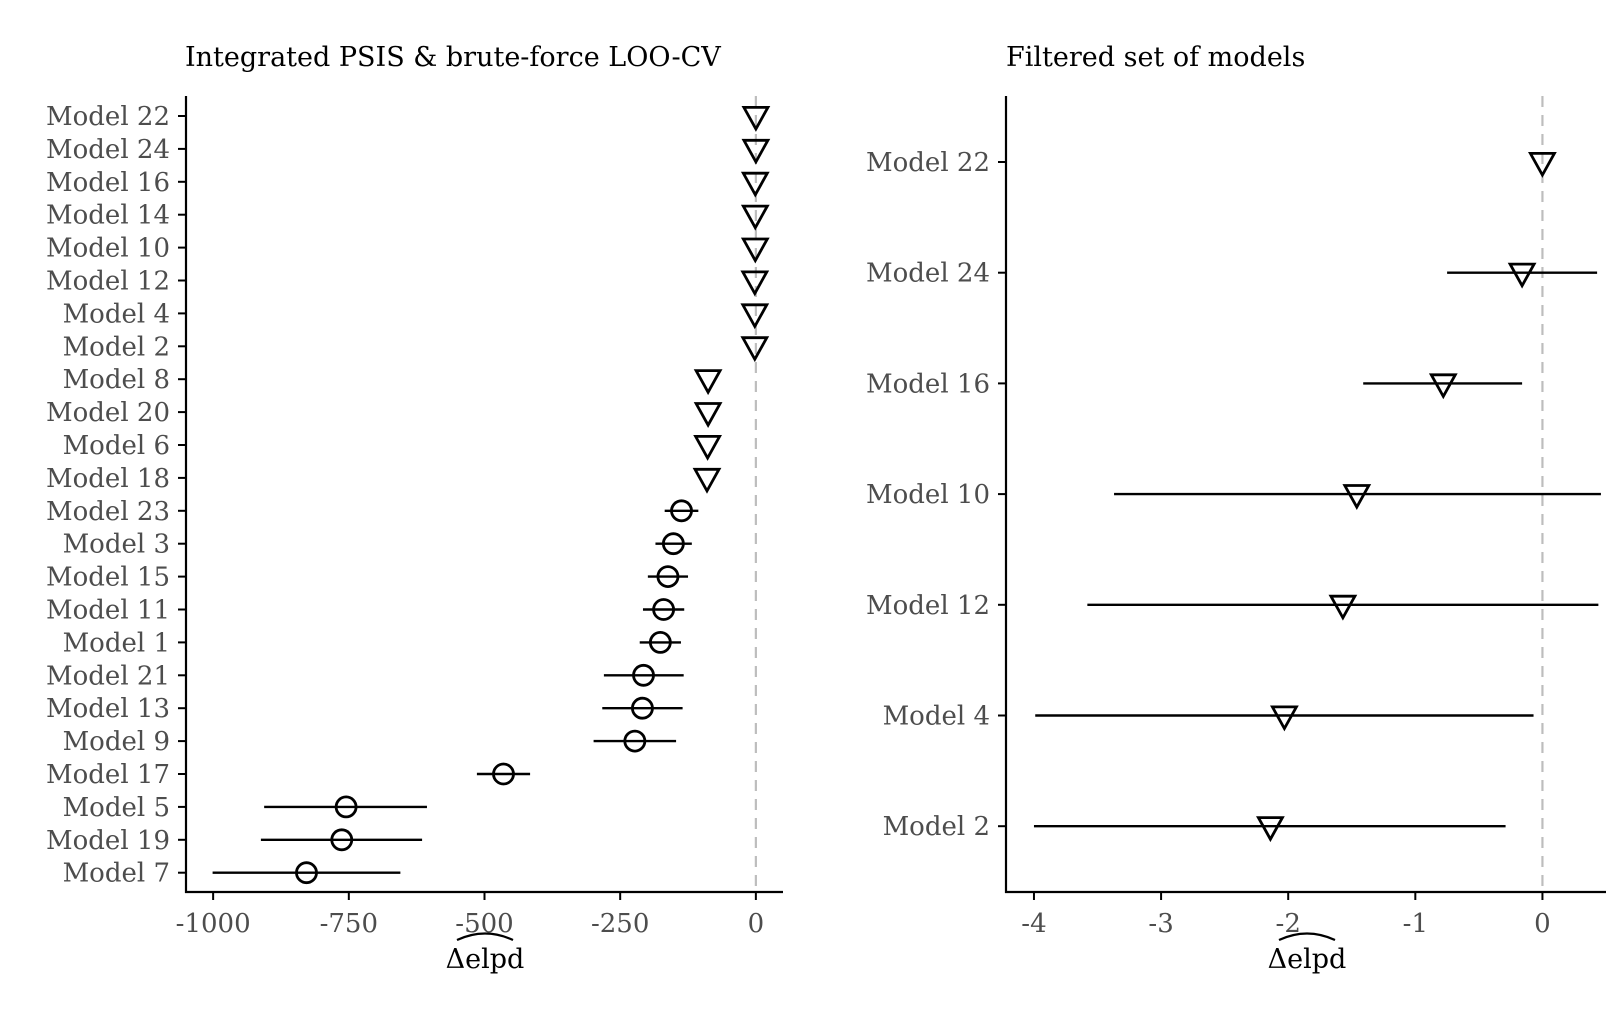 This screenshot has width=1606, height=1022. Describe the element at coordinates (1160, 924) in the screenshot. I see `x-tick-label: -3` at that location.